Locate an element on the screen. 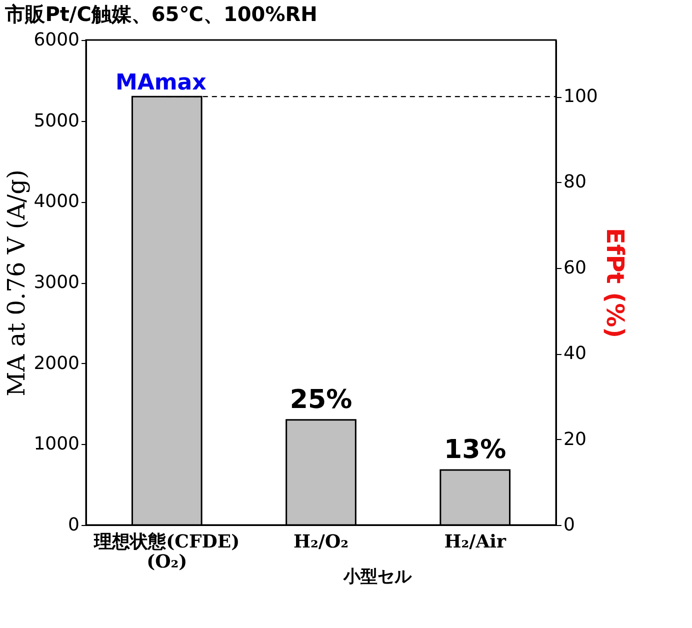 The width and height of the screenshot is (692, 628). chart-title: 市販Pt/C触媒、65℃、100%RH is located at coordinates (161, 14).